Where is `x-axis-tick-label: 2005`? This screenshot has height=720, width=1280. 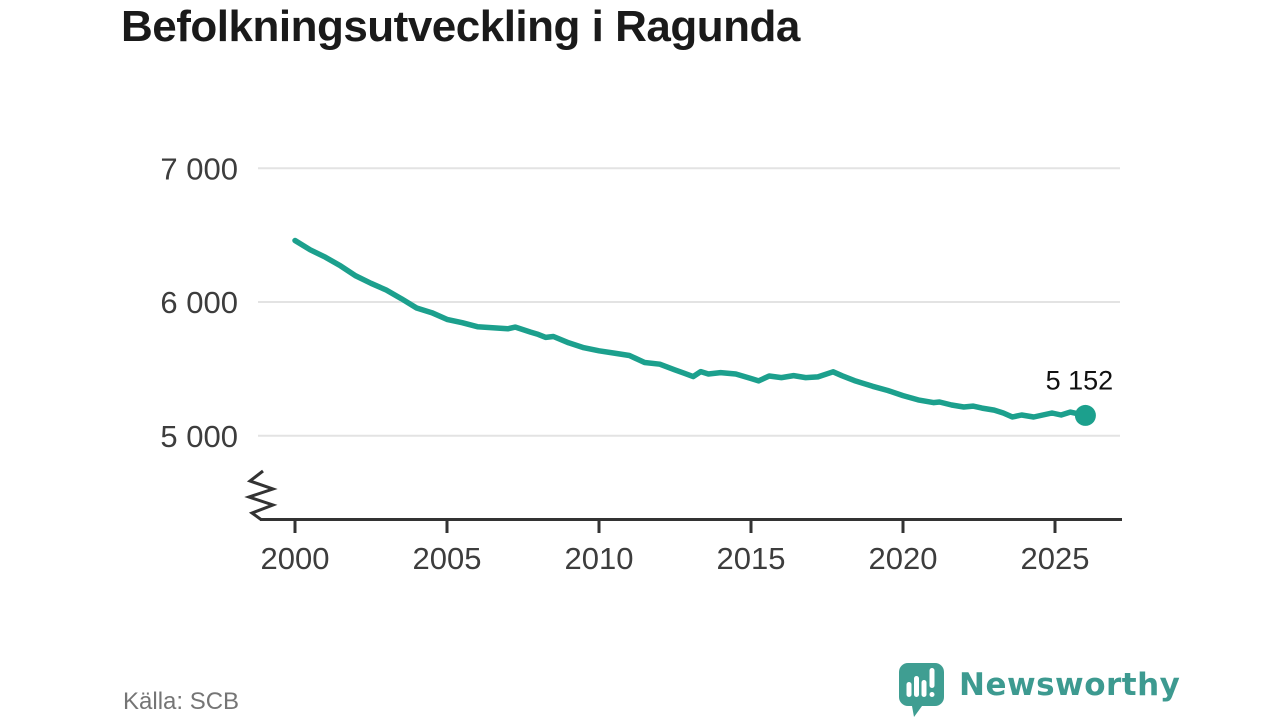 x-axis-tick-label: 2005 is located at coordinates (447, 558).